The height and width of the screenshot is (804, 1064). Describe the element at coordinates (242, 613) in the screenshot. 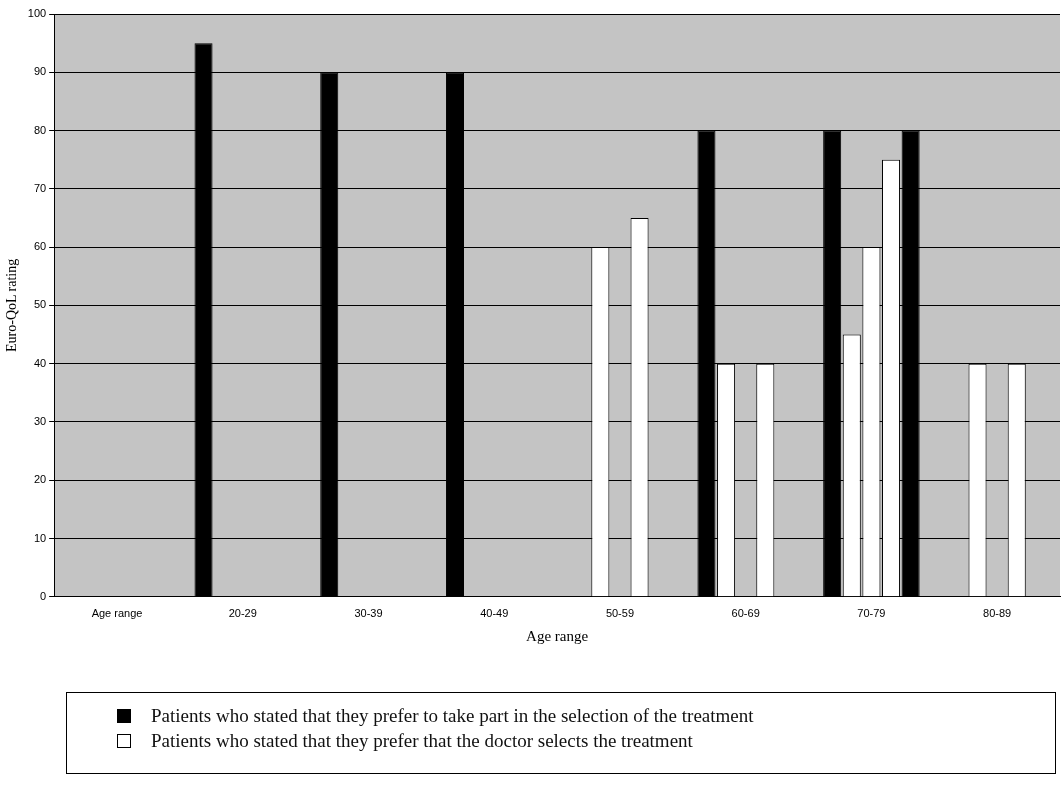

I see `x-tick-label: 20-29` at that location.